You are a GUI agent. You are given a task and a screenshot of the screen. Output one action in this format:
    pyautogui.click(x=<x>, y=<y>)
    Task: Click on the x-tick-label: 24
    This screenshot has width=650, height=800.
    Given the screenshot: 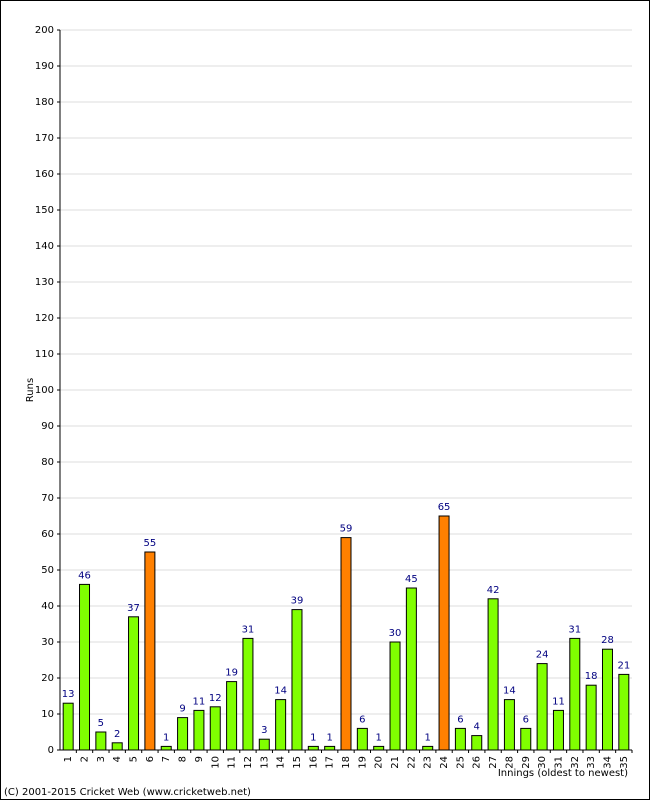 What is the action you would take?
    pyautogui.click(x=444, y=762)
    